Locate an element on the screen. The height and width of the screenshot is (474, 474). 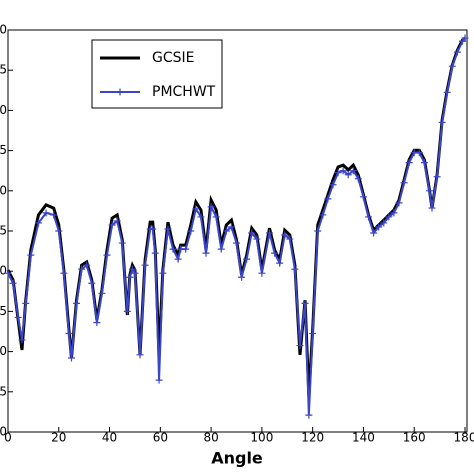
x-tick-label: 120 is located at coordinates (312, 438).